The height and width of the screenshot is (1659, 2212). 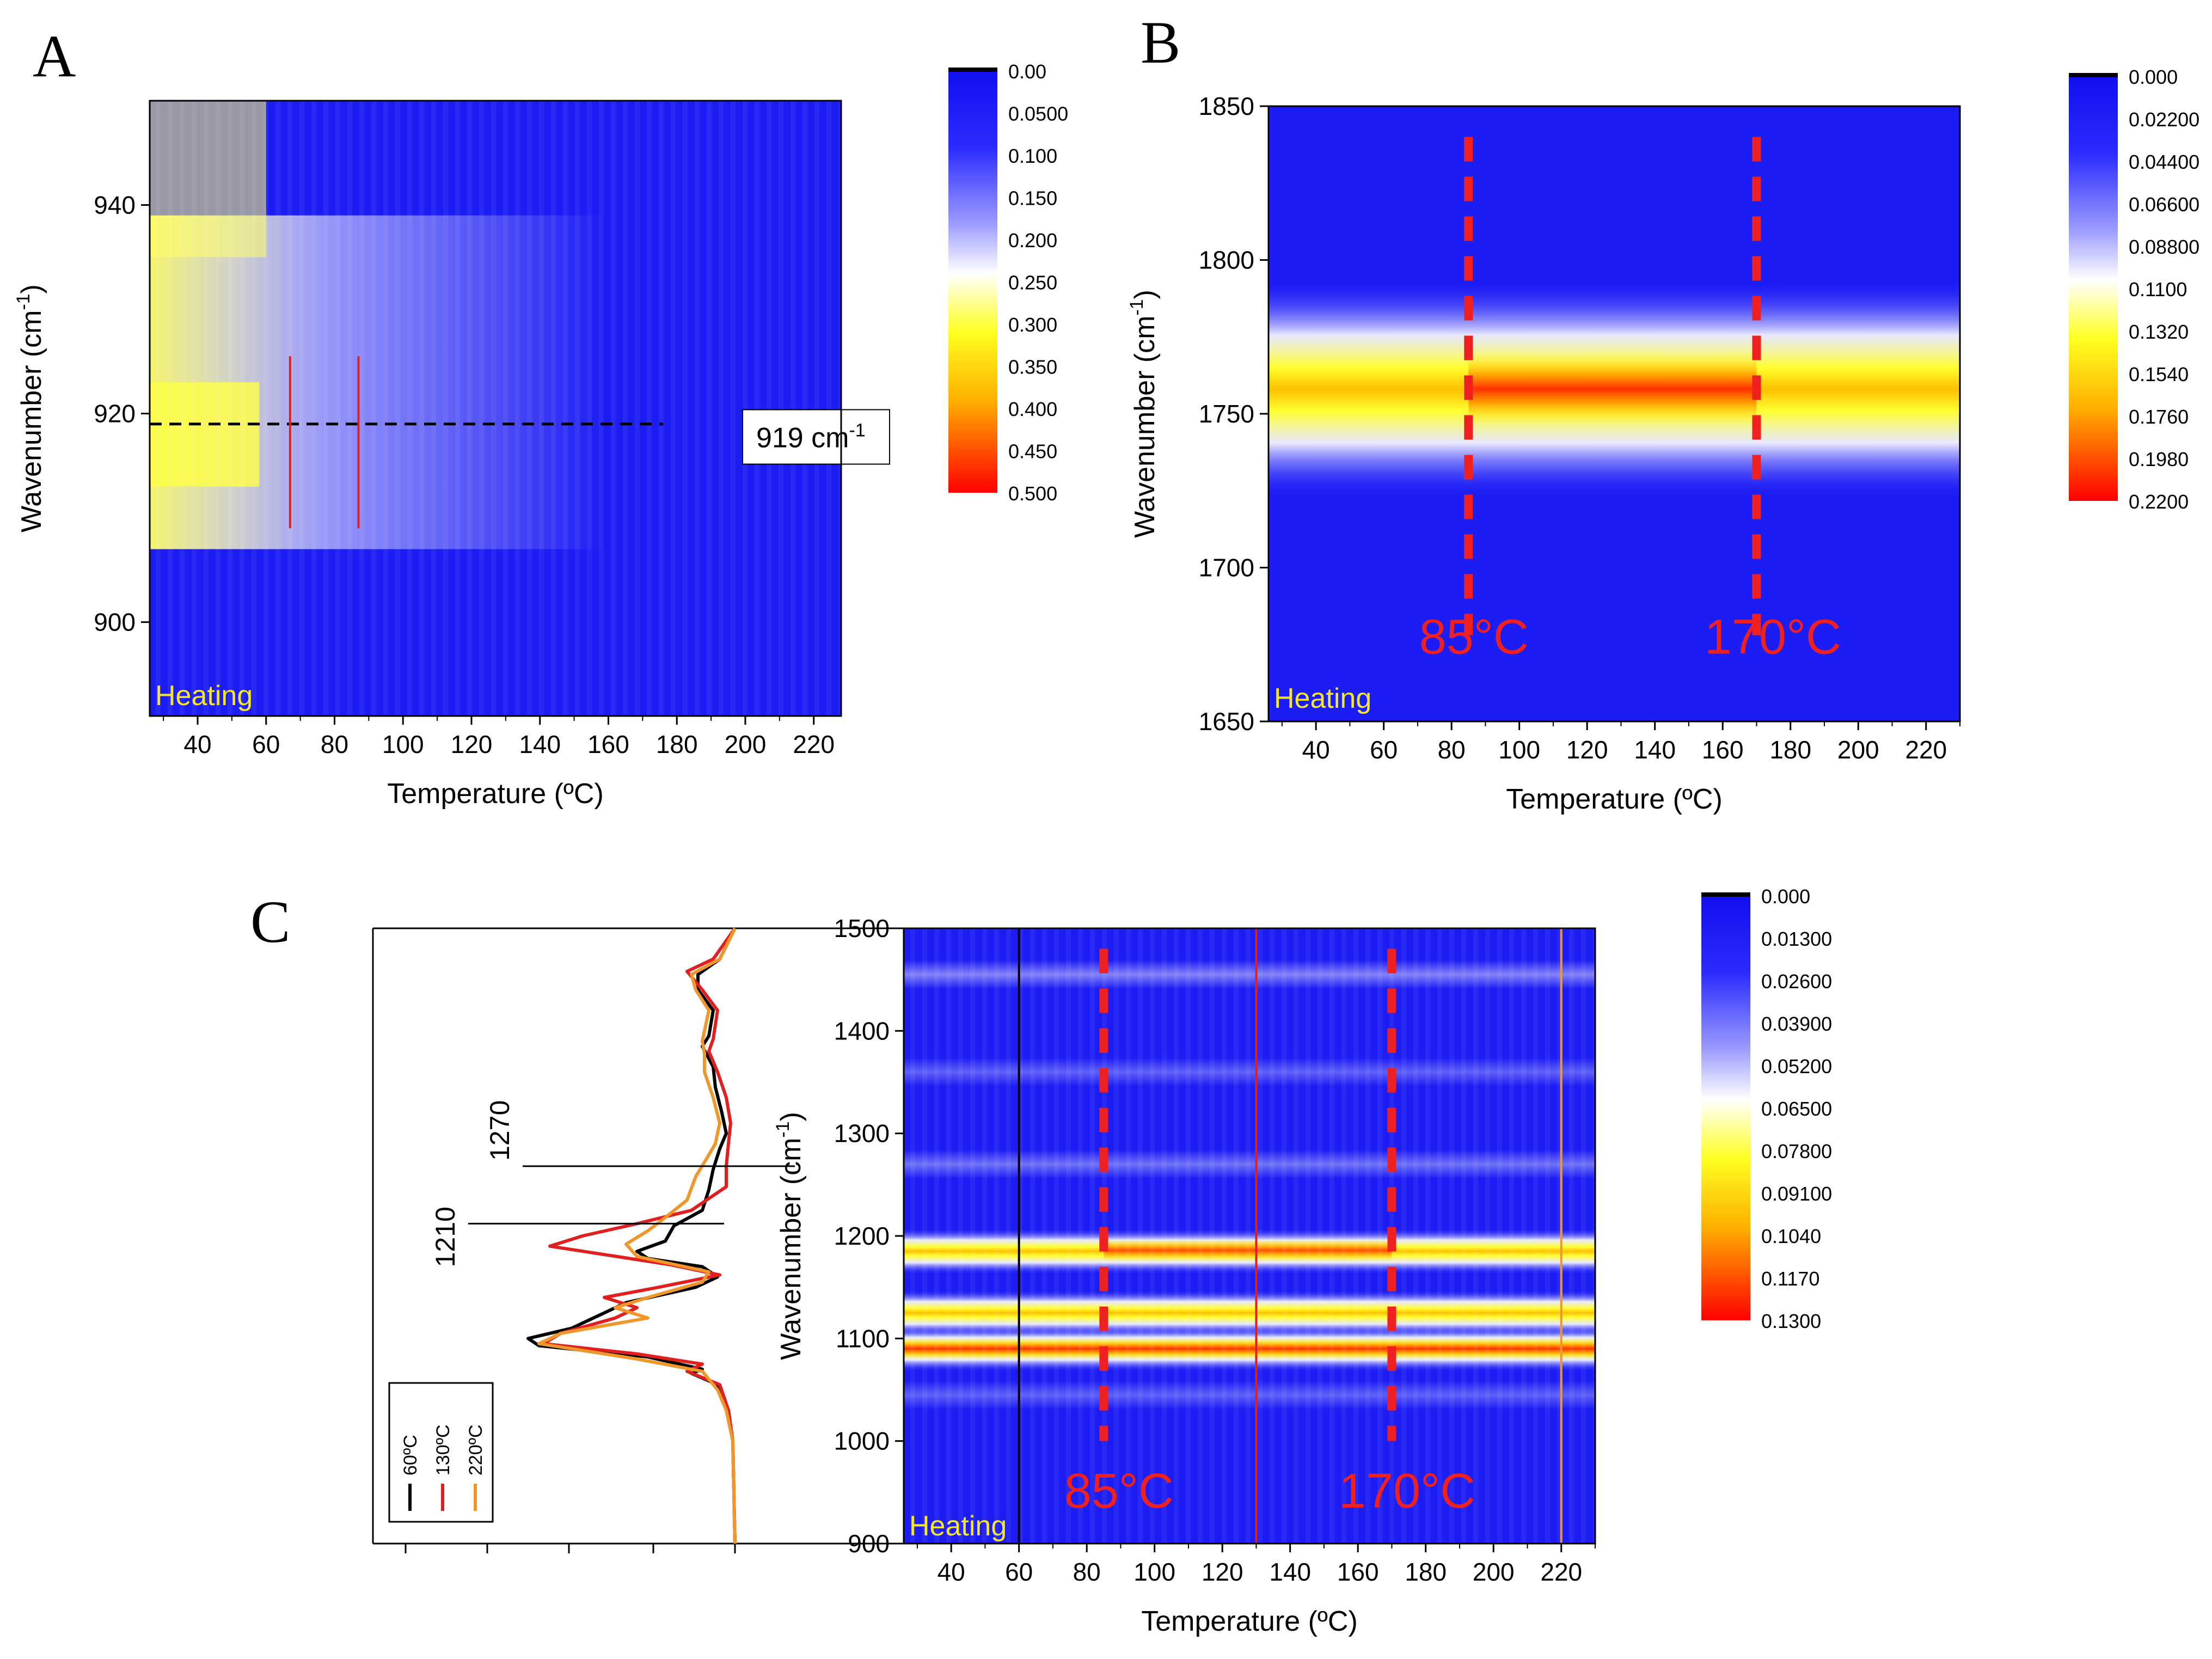 I want to click on panel-a-colorbar-label: 0.150, so click(x=1032, y=198).